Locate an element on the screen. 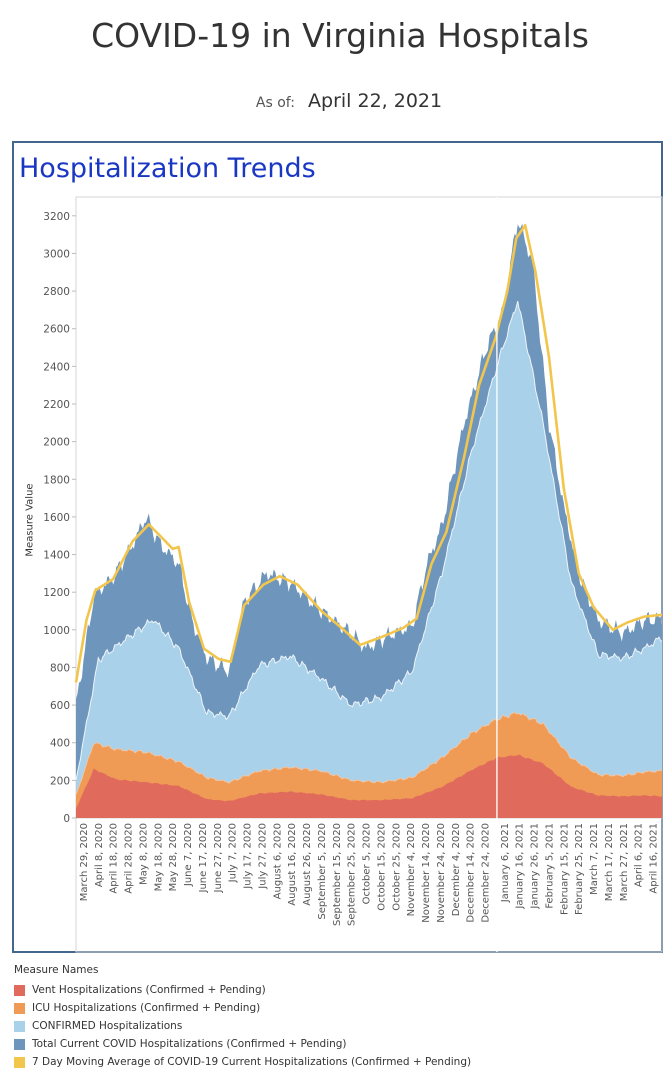 This screenshot has height=1092, width=671. x-tick-label: July 17, 2020 is located at coordinates (248, 856).